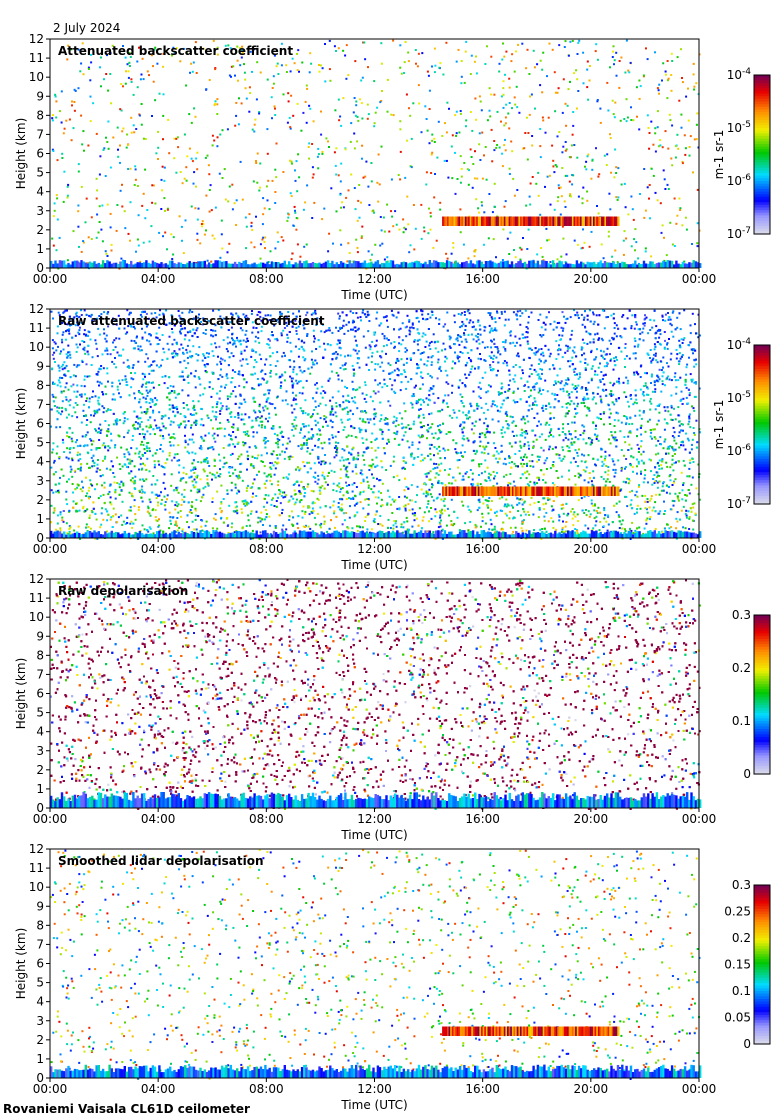 The height and width of the screenshot is (1120, 780). What do you see at coordinates (40, 173) in the screenshot?
I see `y-tick-label: 5` at bounding box center [40, 173].